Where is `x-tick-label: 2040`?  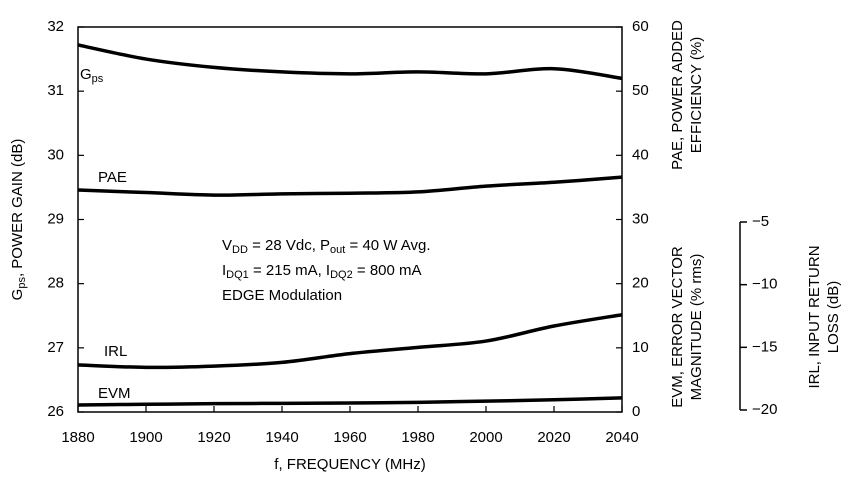 x-tick-label: 2040 is located at coordinates (621, 437).